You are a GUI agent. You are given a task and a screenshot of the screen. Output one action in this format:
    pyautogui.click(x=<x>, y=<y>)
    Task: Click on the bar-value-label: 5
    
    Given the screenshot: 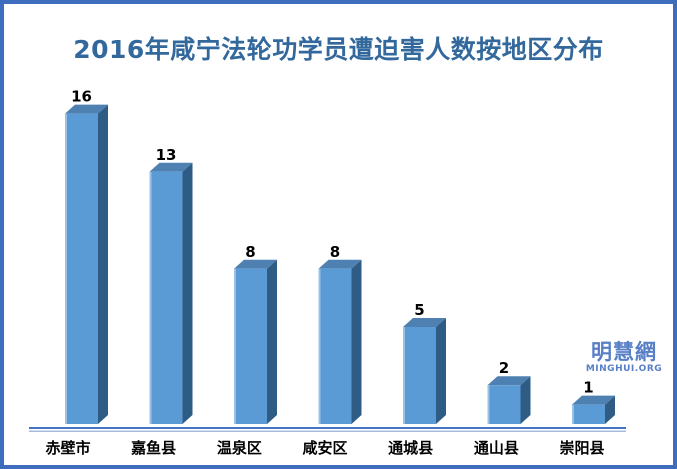 What is the action you would take?
    pyautogui.click(x=419, y=310)
    